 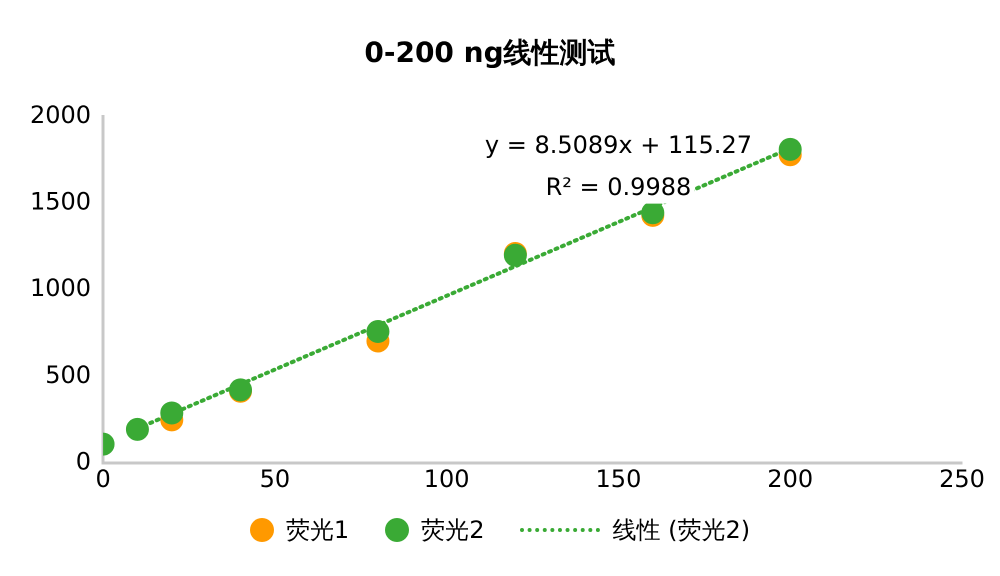 I want to click on legend-label: 荧光1, so click(x=318, y=530).